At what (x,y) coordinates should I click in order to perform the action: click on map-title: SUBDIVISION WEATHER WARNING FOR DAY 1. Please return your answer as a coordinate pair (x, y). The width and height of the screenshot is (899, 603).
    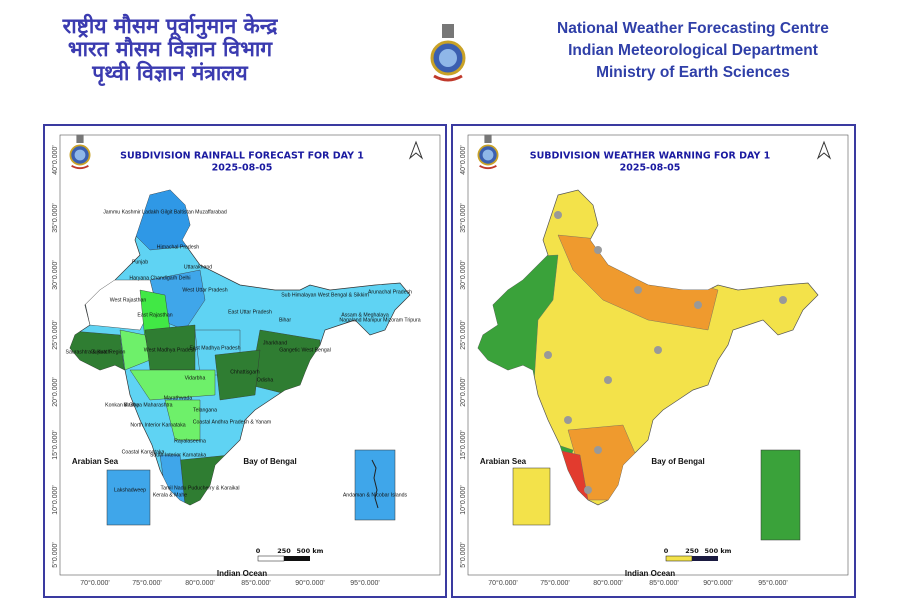
    Looking at the image, I should click on (650, 156).